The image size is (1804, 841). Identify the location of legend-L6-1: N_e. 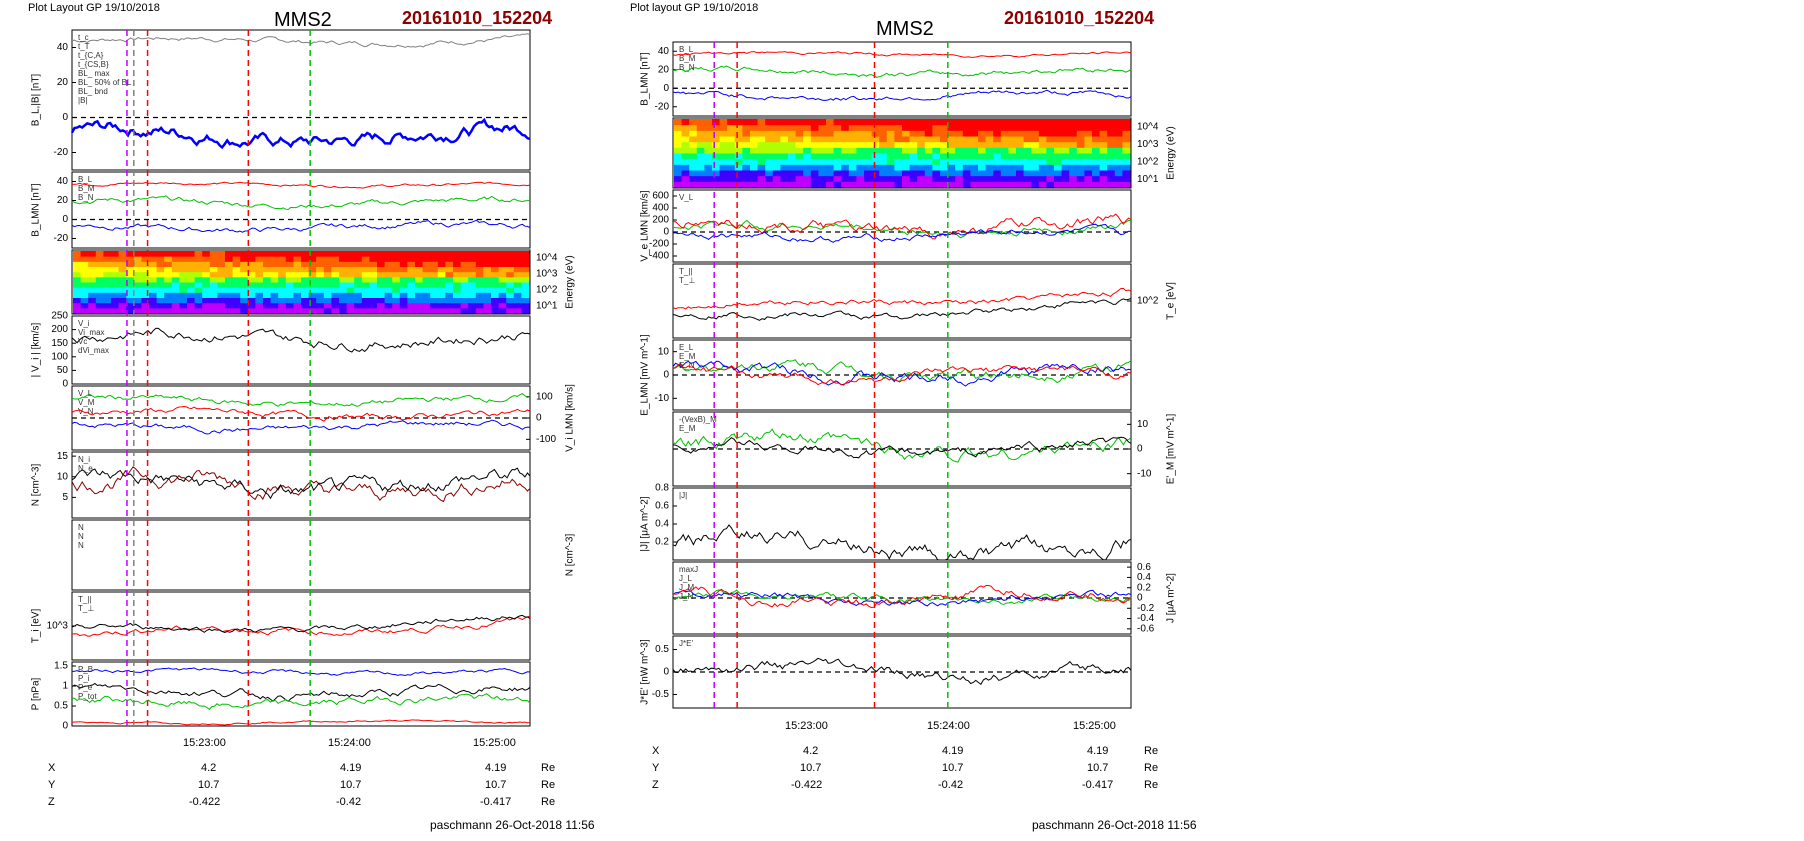
(85, 468).